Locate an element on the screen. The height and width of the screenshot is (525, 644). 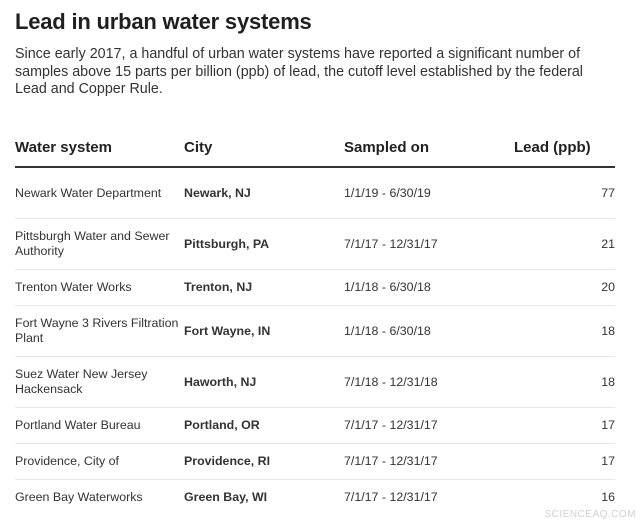
cell-city: Pittsburgh, PA is located at coordinates (264, 244).